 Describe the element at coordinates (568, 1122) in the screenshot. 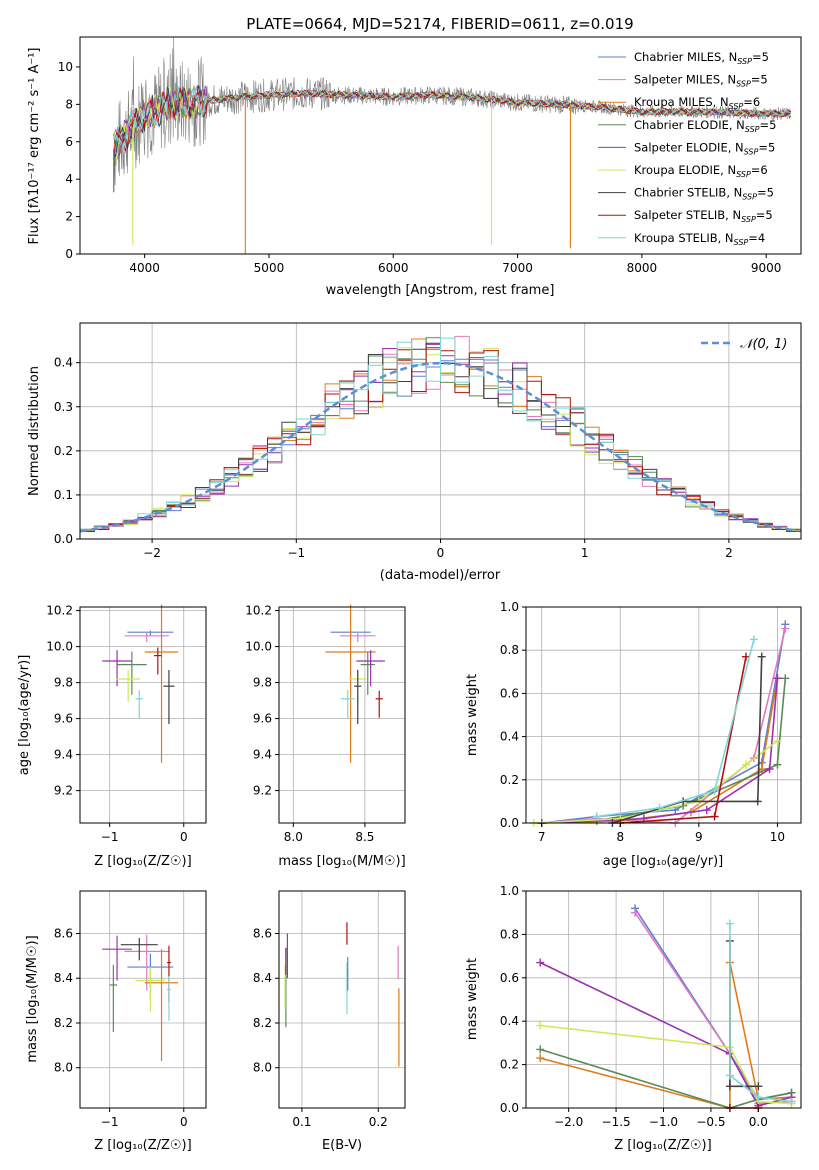

I see `x-tick-label: −2.0` at that location.